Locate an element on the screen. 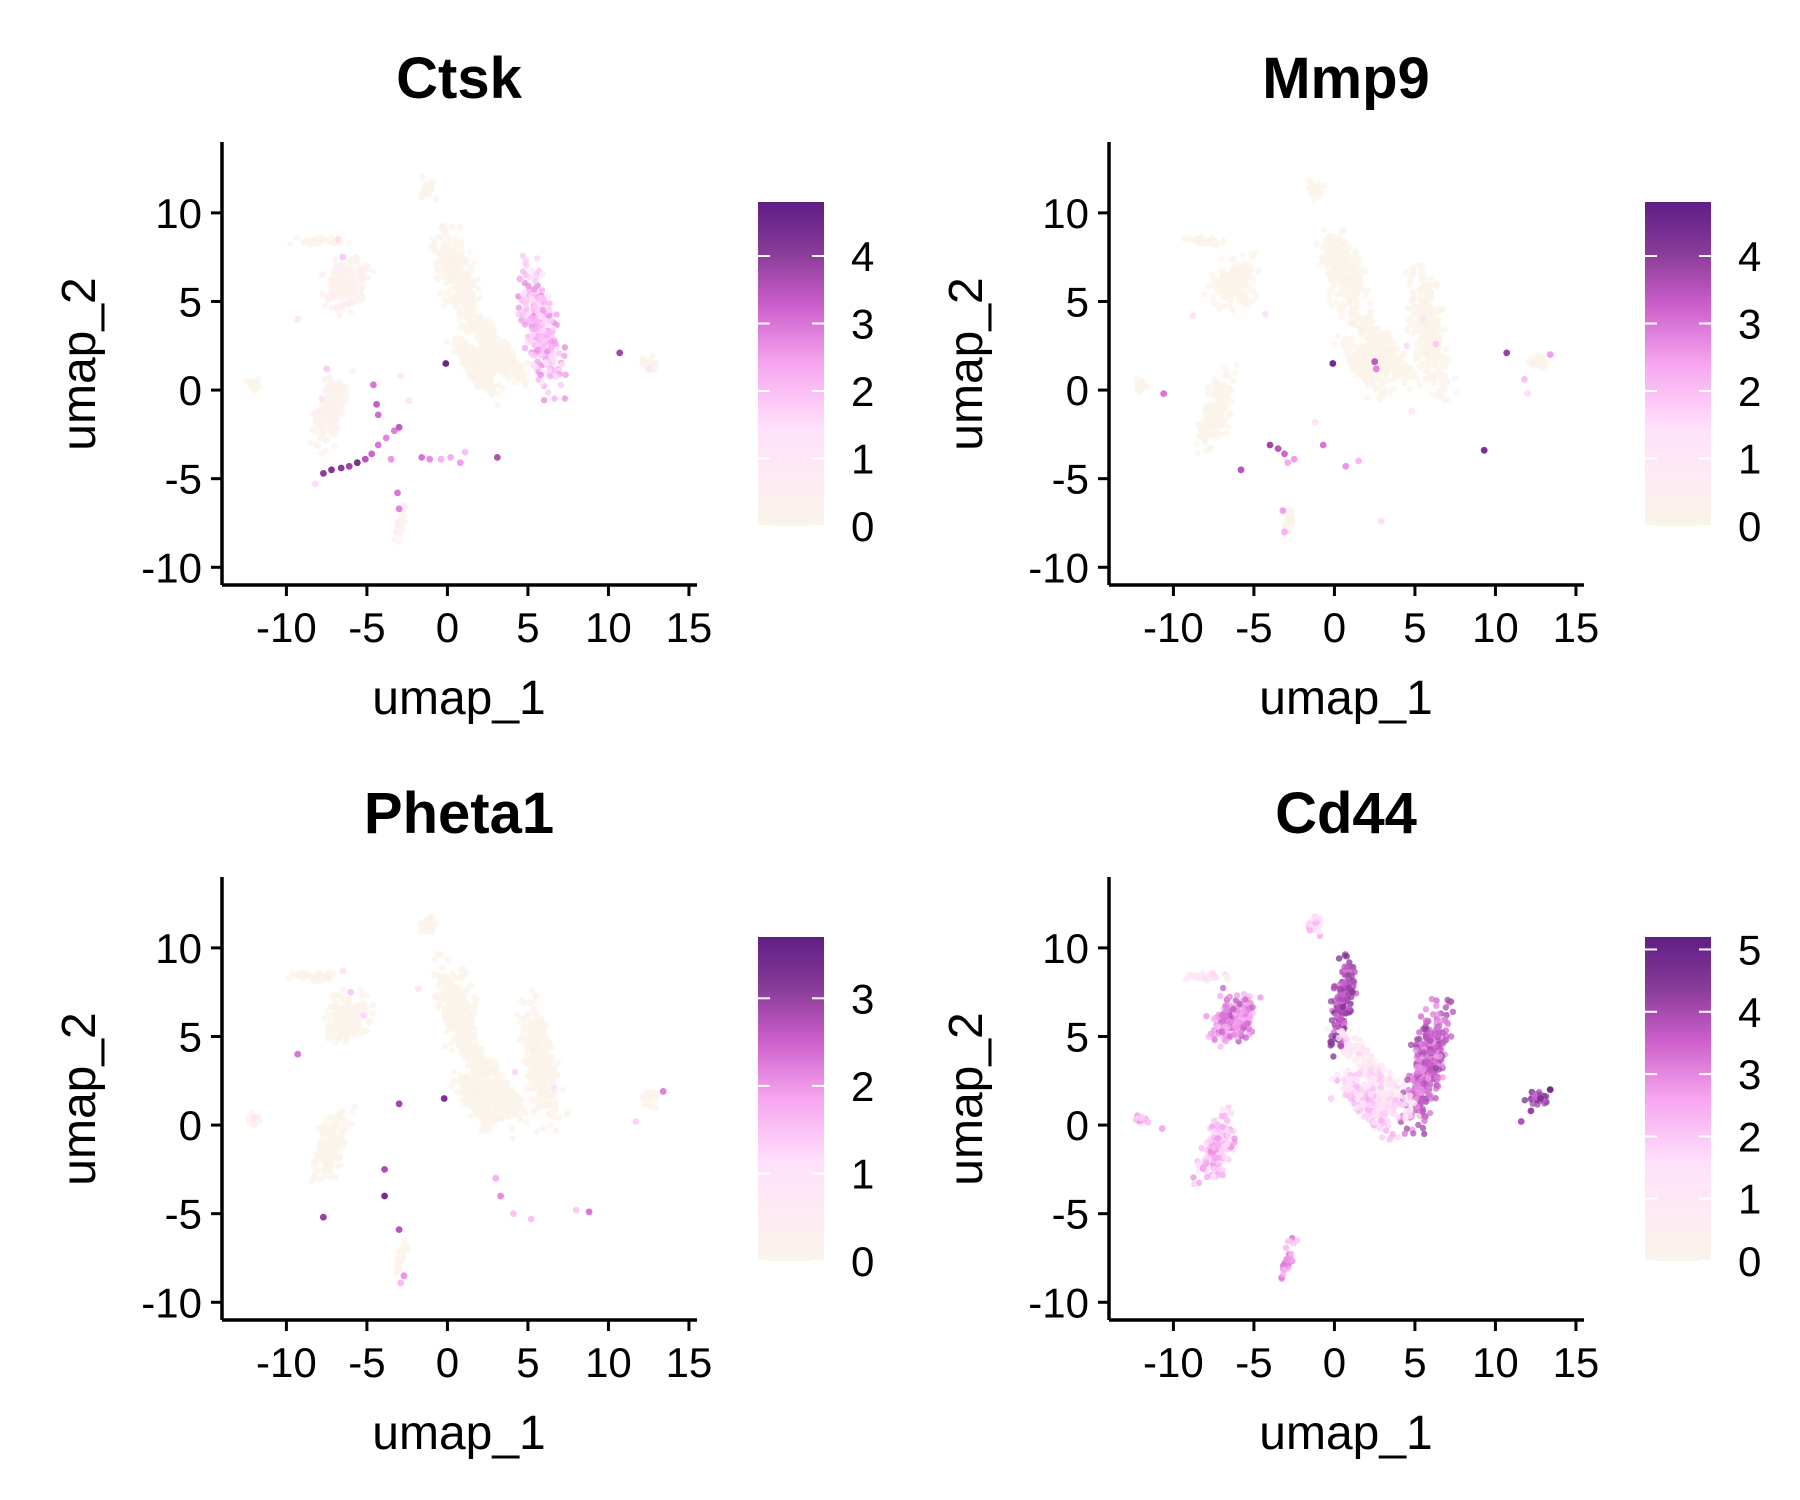  color-scale-tick-label: 4 is located at coordinates (1749, 256).